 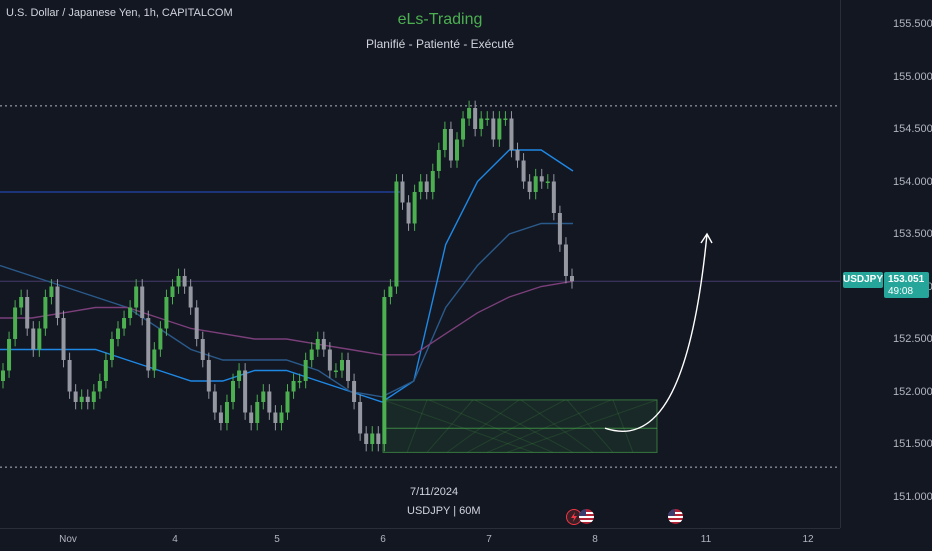 What do you see at coordinates (277, 539) in the screenshot?
I see `time-tick: 5` at bounding box center [277, 539].